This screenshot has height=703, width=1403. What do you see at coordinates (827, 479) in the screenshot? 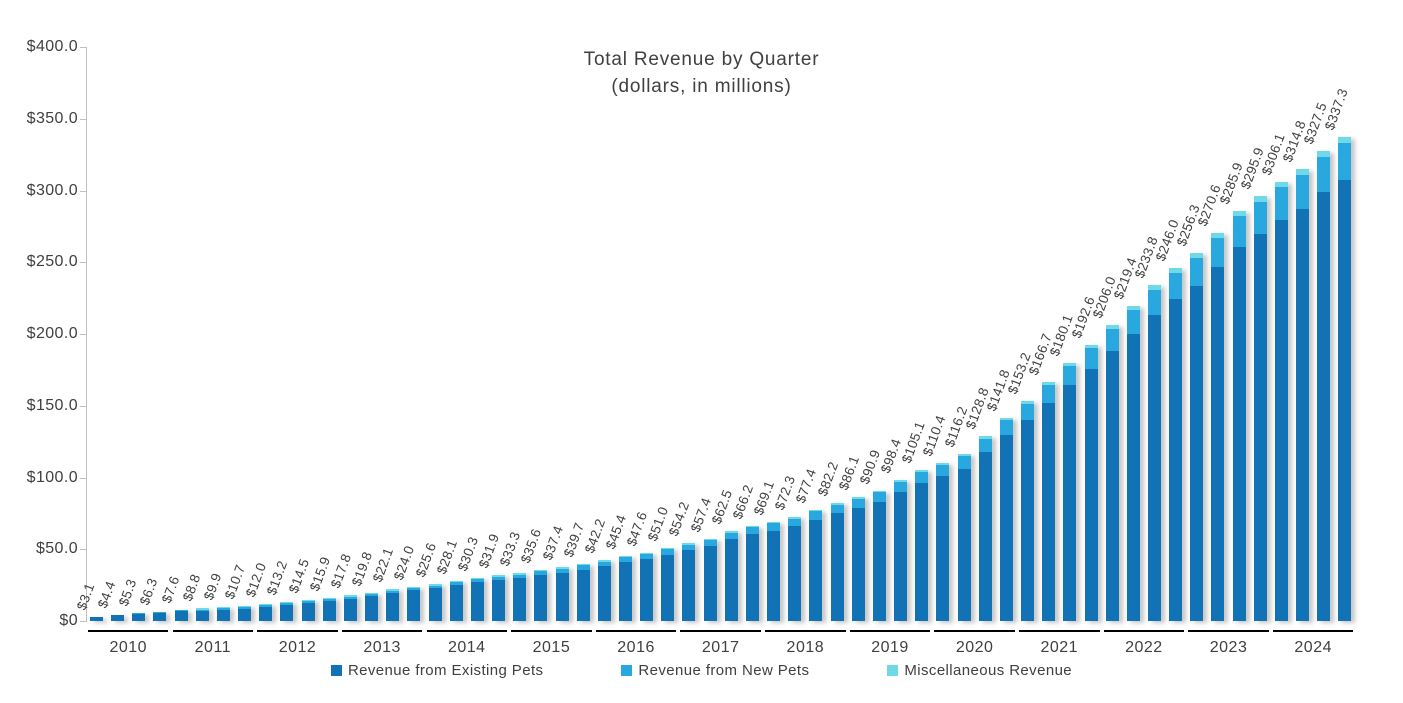
I see `bar-value-label: $82.2` at bounding box center [827, 479].